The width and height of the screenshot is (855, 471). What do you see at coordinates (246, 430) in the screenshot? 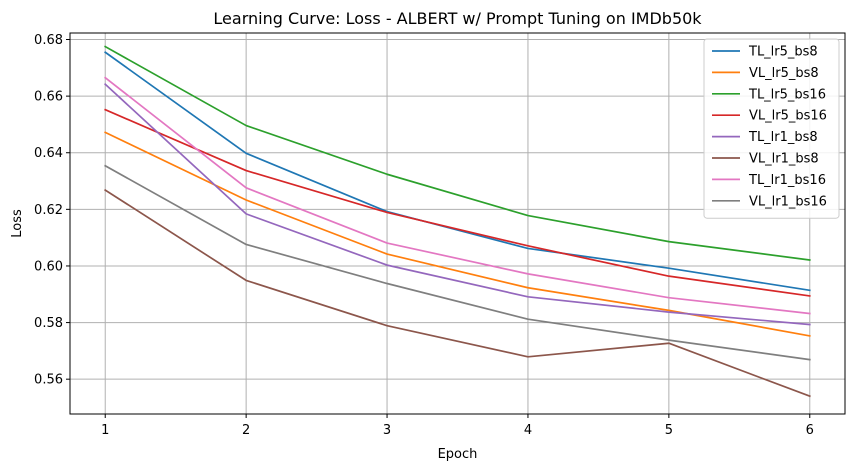
I see `x-tick-label: 2` at bounding box center [246, 430].